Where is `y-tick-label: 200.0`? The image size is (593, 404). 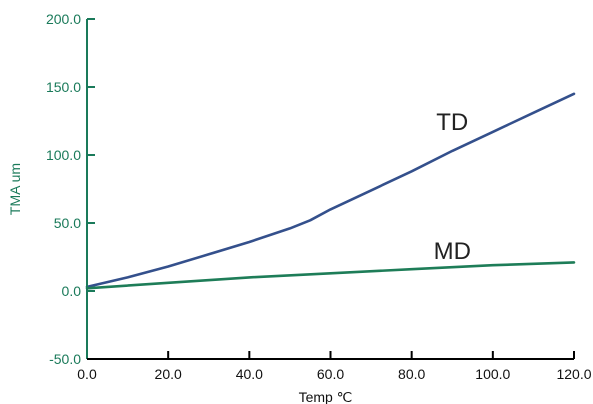 y-tick-label: 200.0 is located at coordinates (63, 19).